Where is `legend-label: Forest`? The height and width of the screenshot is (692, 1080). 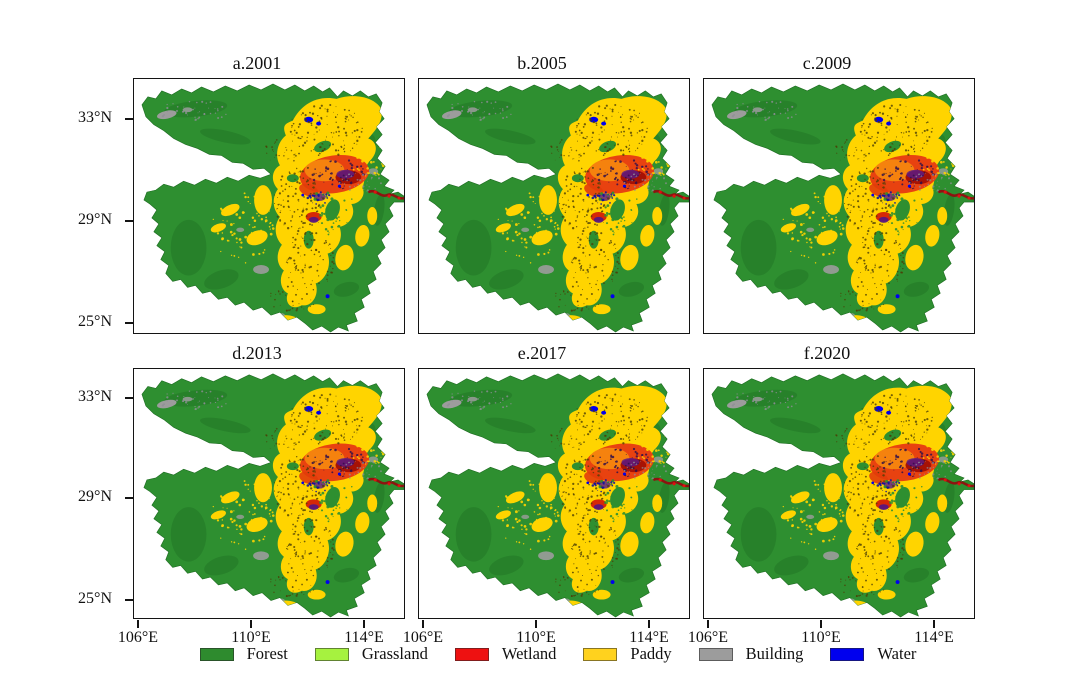 legend-label: Forest is located at coordinates (267, 653).